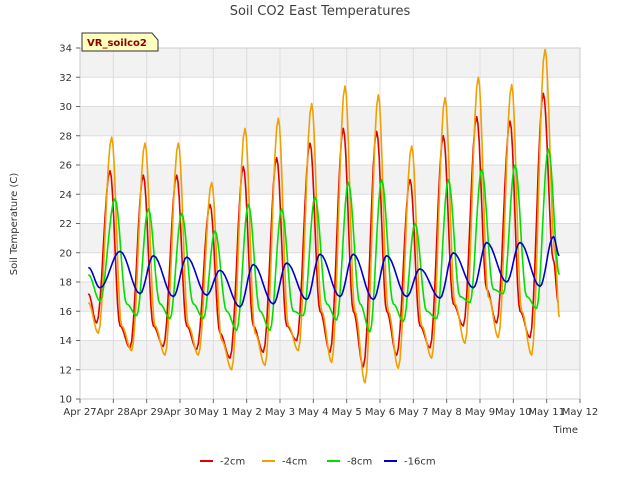  I want to click on x-tick-label: May 12, so click(580, 412).